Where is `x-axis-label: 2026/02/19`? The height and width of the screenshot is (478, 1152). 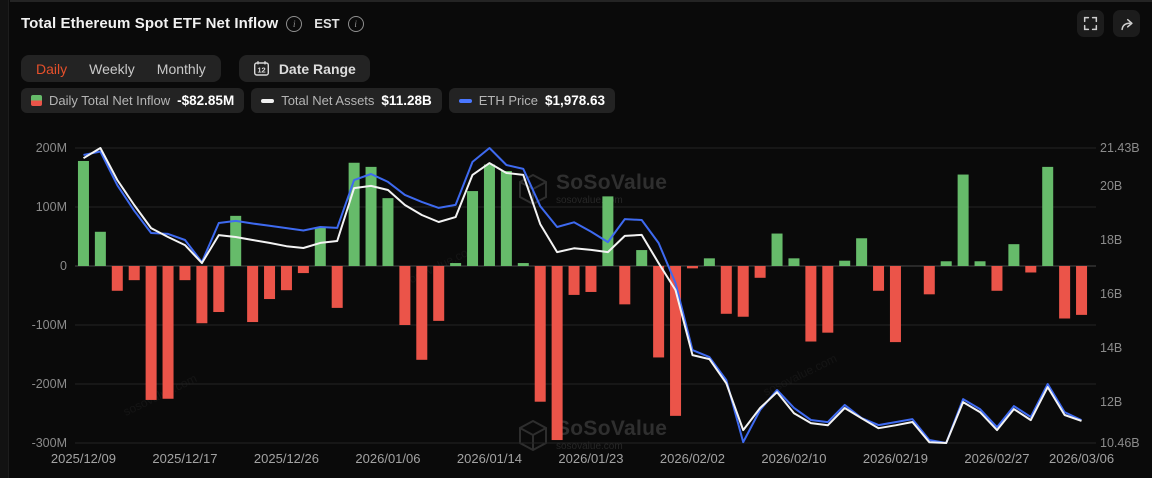
x-axis-label: 2026/02/19 is located at coordinates (895, 458).